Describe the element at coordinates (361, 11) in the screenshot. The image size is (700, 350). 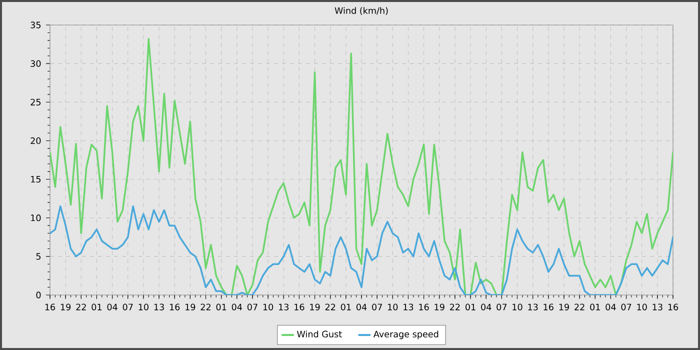
I see `chart-title: Wind (km/h)` at that location.